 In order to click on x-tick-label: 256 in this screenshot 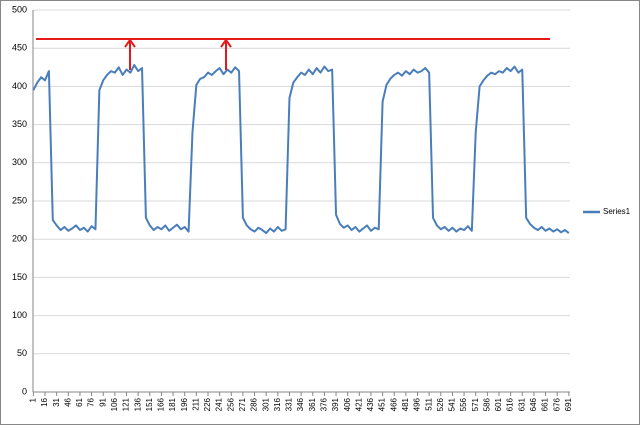, I will do `click(230, 404)`.